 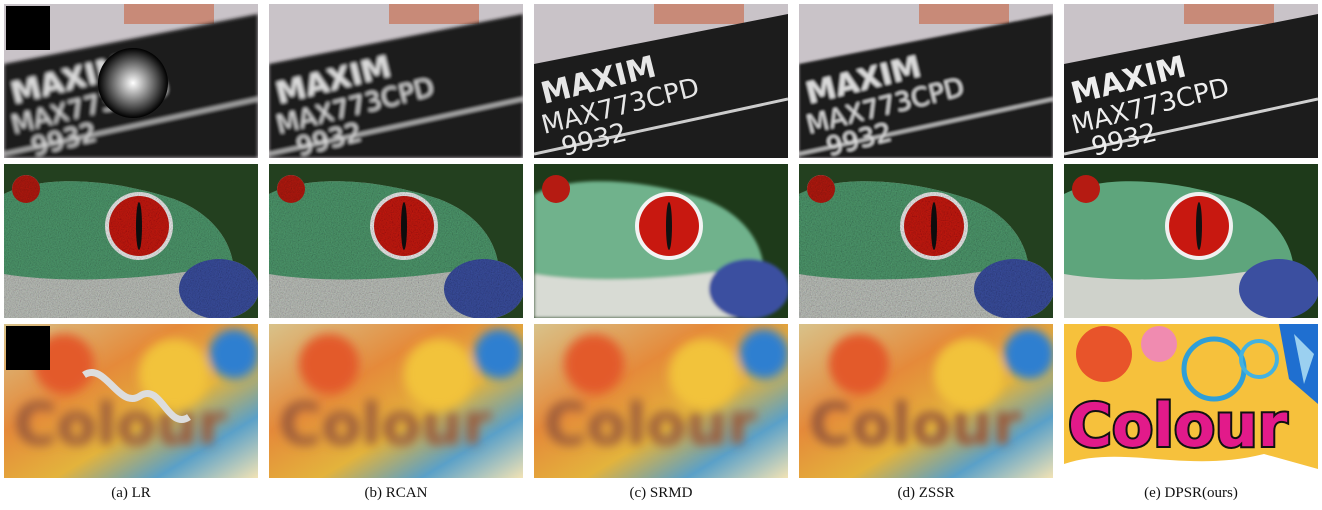 I want to click on colour-lr-image: Colour, so click(x=131, y=401).